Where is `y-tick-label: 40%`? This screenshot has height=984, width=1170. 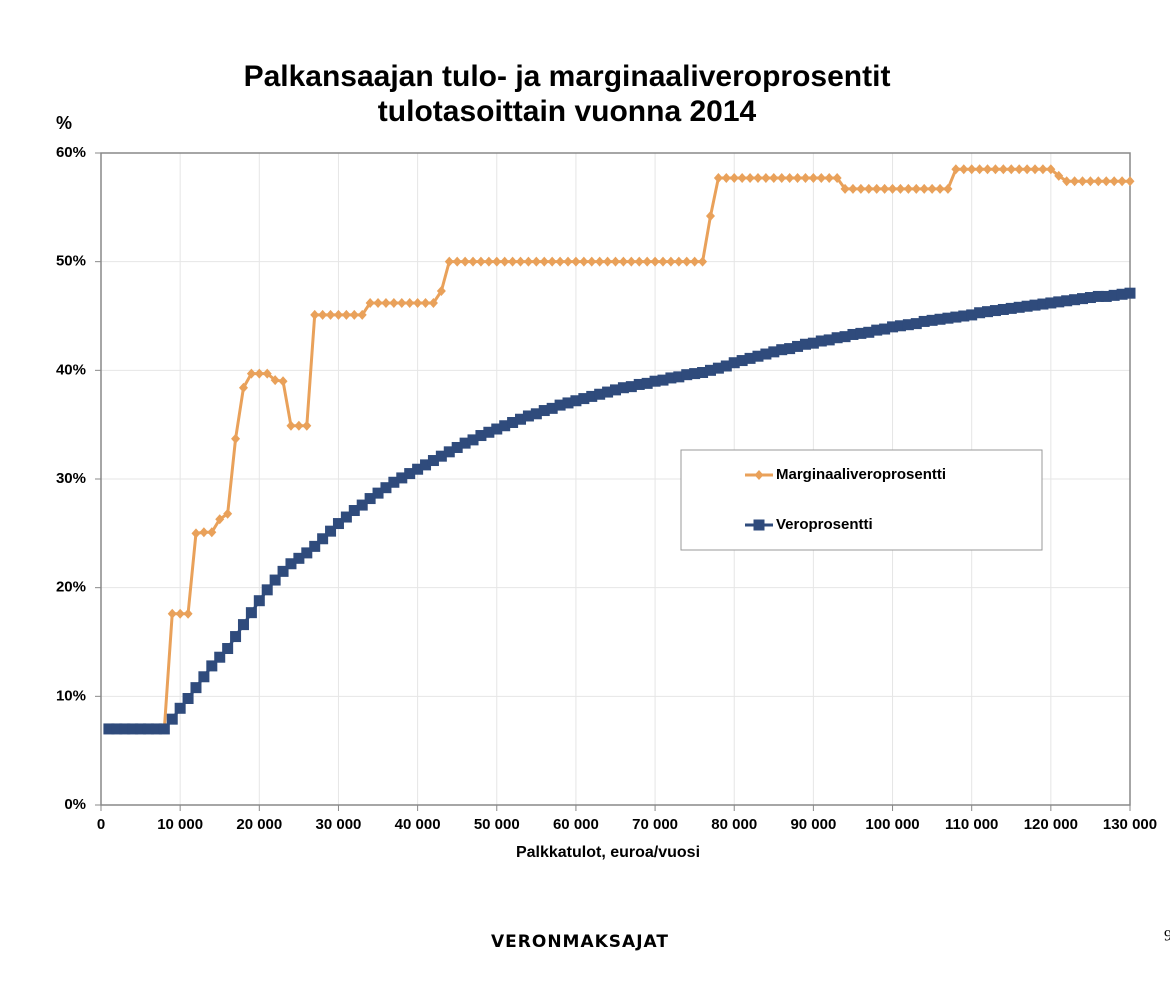 y-tick-label: 40% is located at coordinates (71, 369).